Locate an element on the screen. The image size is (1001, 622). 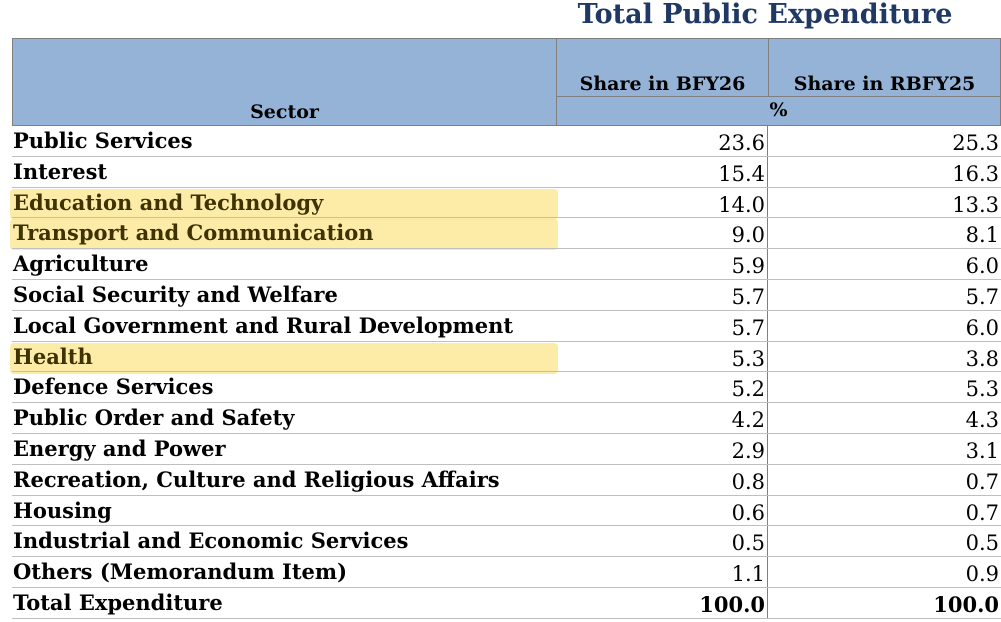
share-bfy26-value: 0.6 is located at coordinates (662, 510).